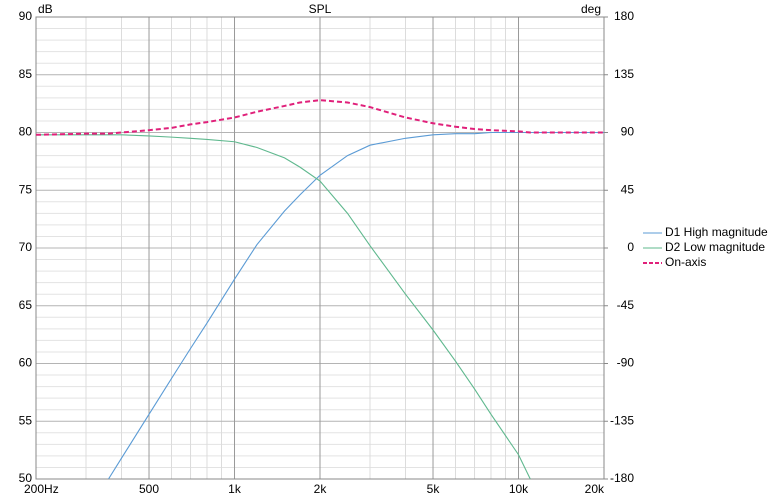  What do you see at coordinates (320, 9) in the screenshot?
I see `chart-title: SPL` at bounding box center [320, 9].